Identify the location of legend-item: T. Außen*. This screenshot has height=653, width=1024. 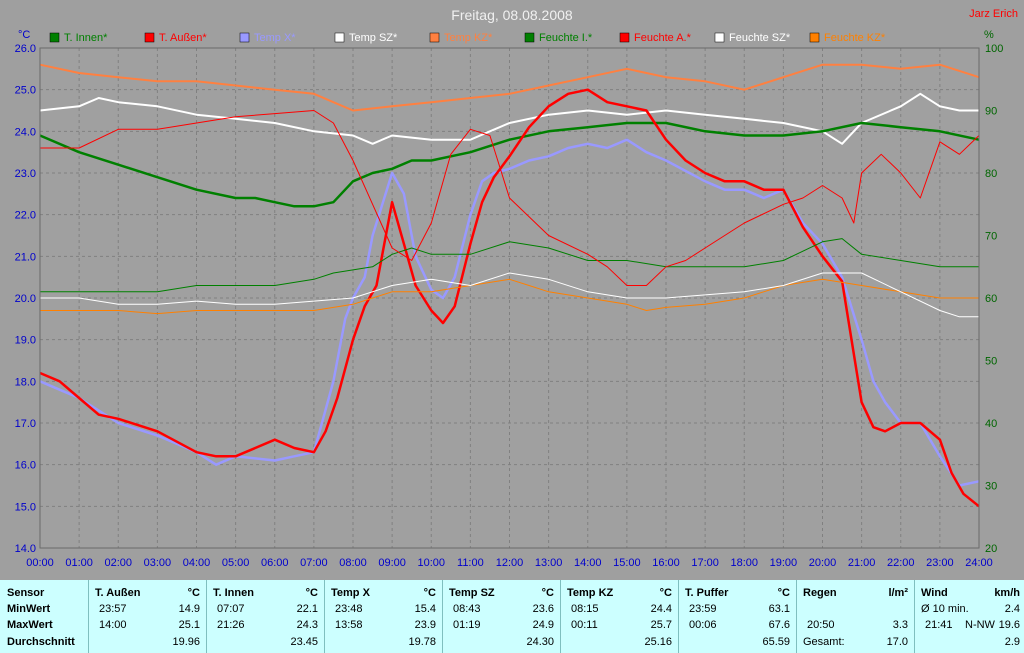
(175, 38).